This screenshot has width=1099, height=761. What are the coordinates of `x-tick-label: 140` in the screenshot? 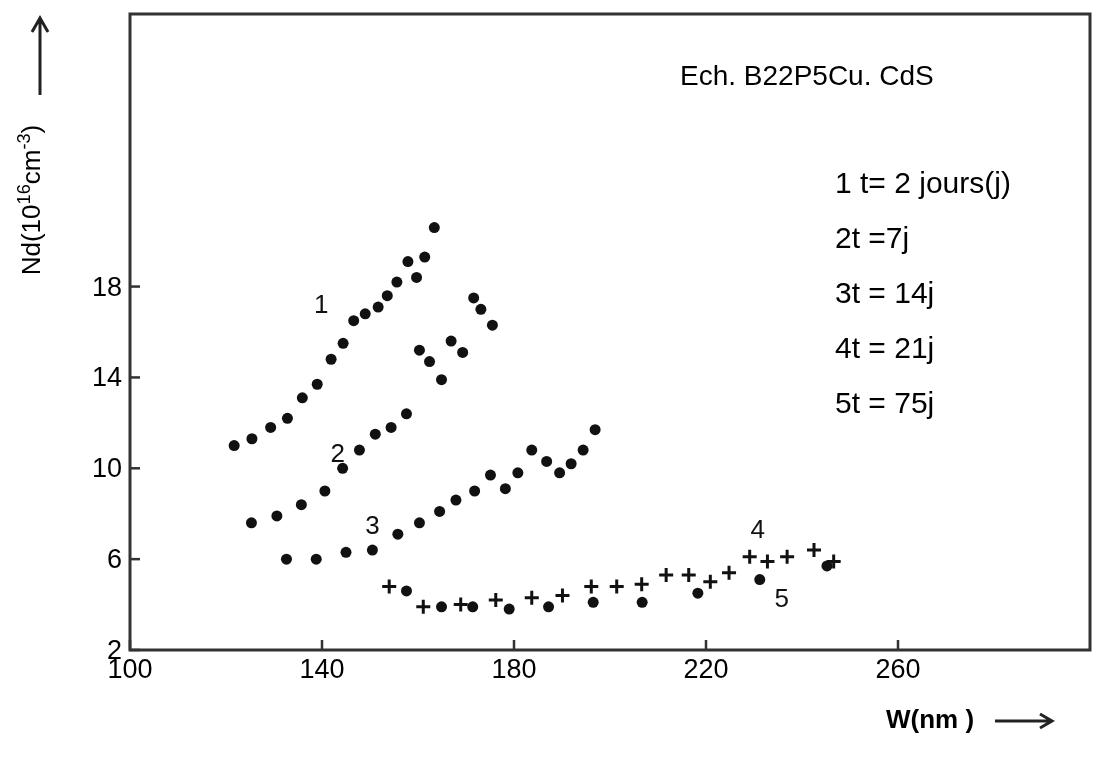 It's located at (322, 669).